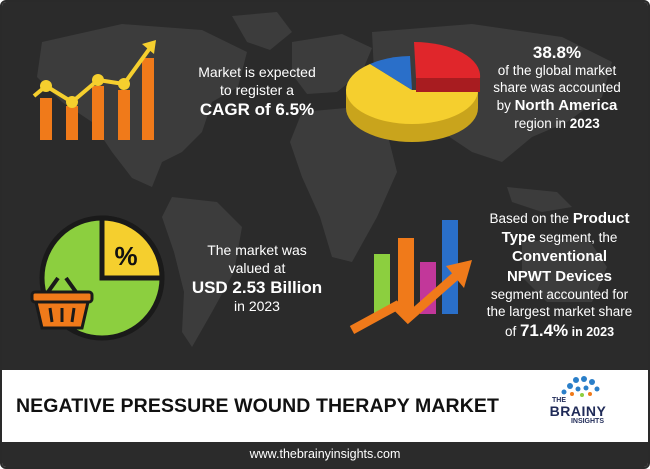  I want to click on pie-slice-yellow, so click(412, 94).